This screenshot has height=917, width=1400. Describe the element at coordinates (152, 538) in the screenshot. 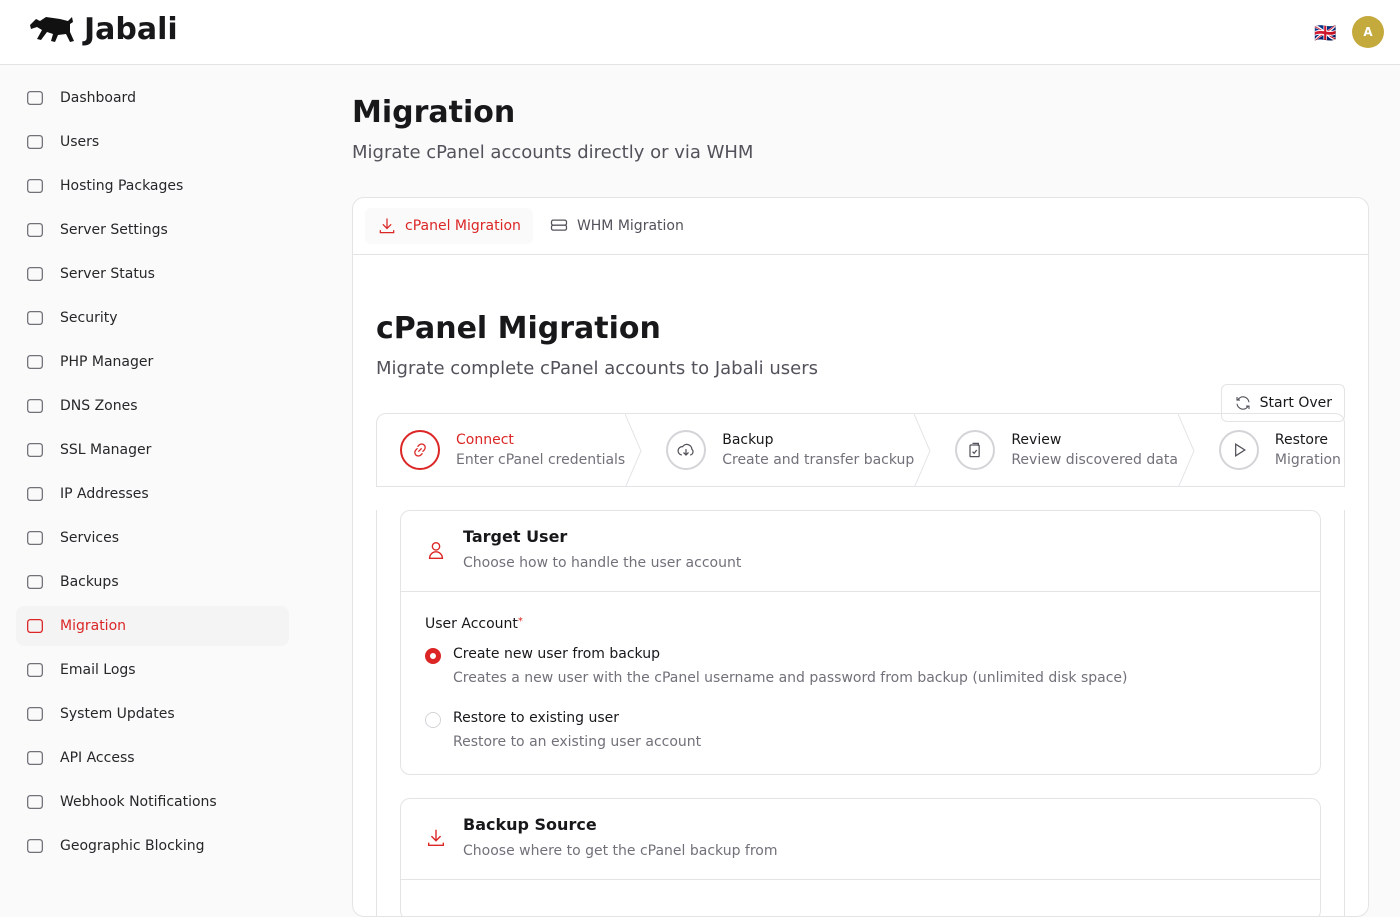

I see `sidebar-item-services: Services` at that location.